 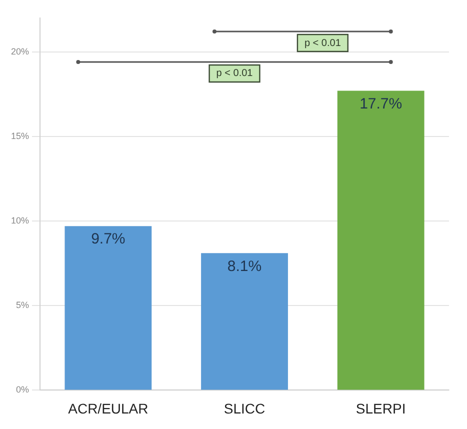 What do you see at coordinates (108, 239) in the screenshot?
I see `data-label: 9.7%` at bounding box center [108, 239].